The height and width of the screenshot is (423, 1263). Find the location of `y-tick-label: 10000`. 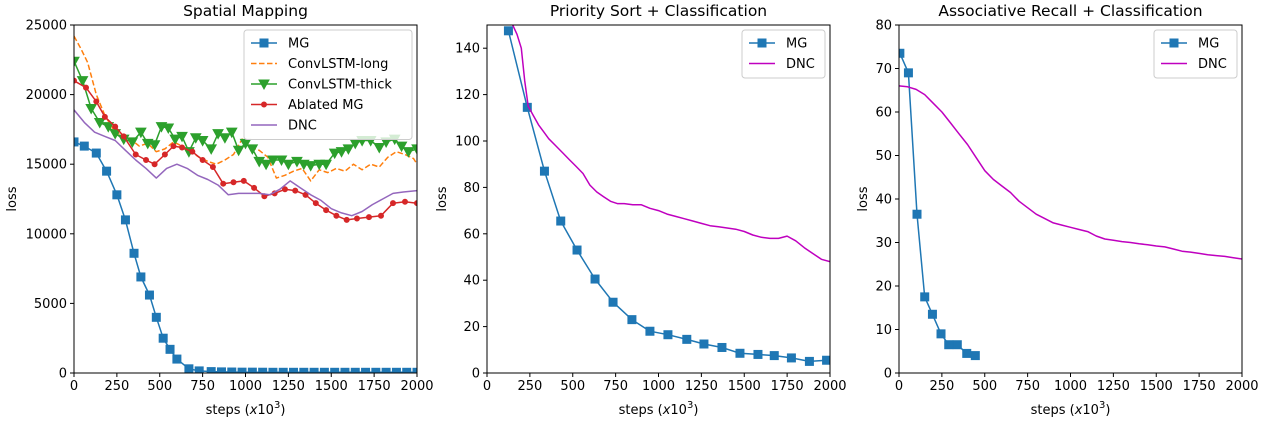

y-tick-label: 10000 is located at coordinates (46, 234).